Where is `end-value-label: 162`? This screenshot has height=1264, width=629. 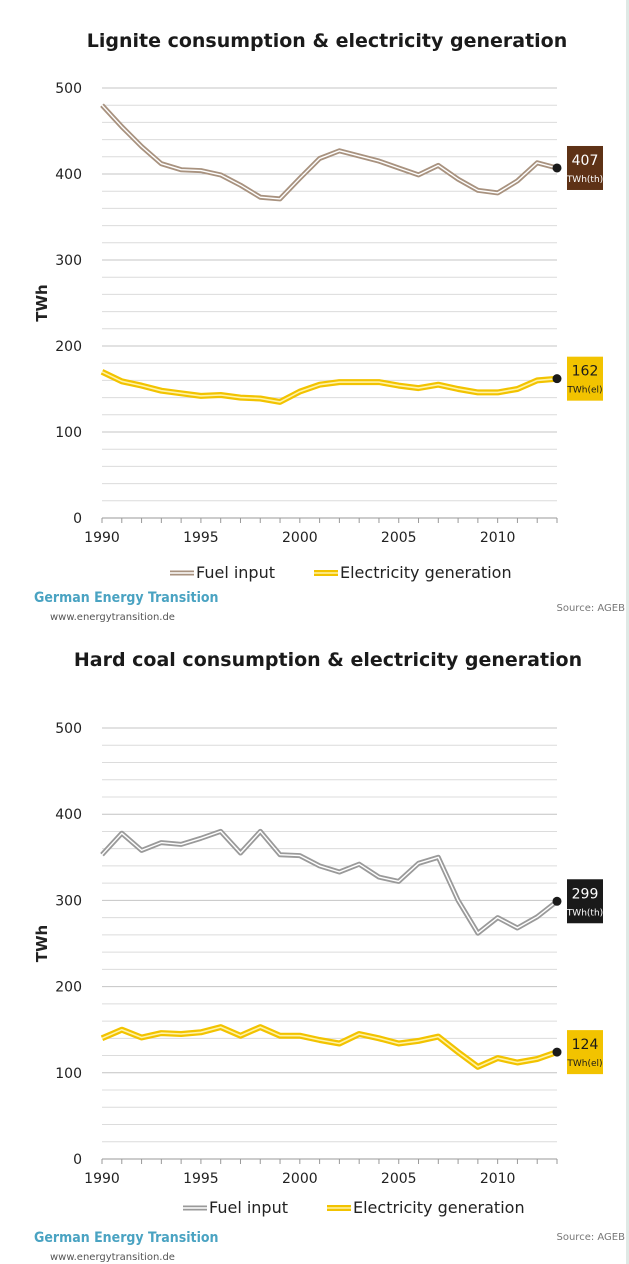 end-value-label: 162 is located at coordinates (585, 372).